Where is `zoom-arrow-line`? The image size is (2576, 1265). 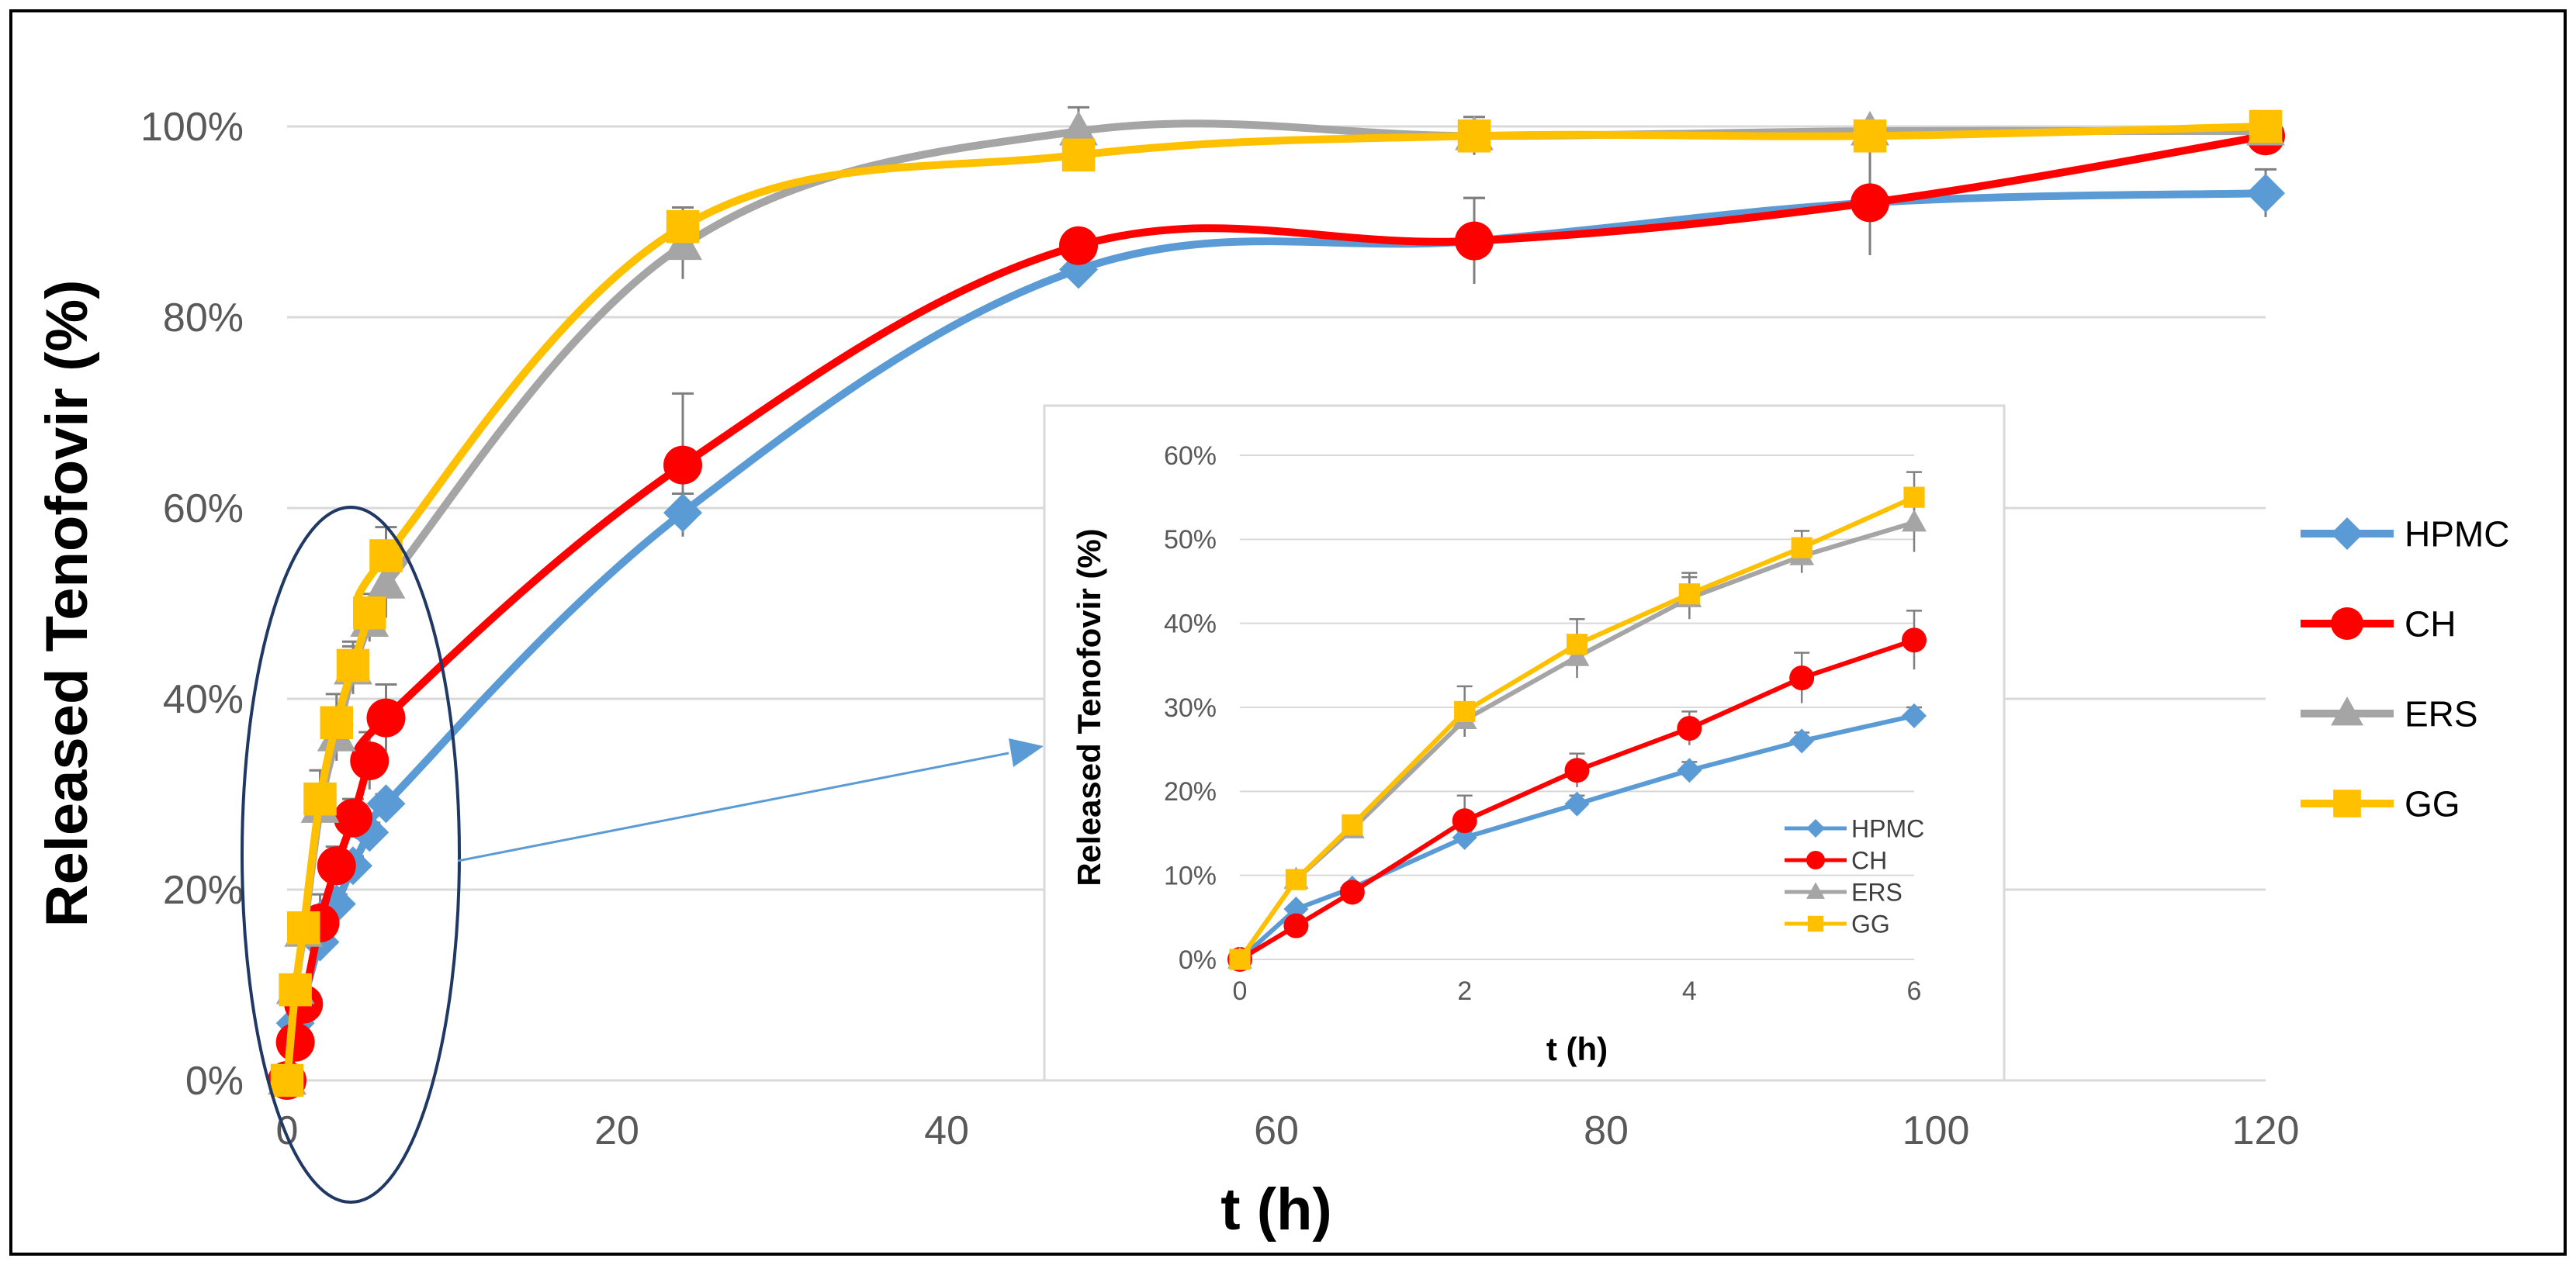
zoom-arrow-line is located at coordinates (733, 807).